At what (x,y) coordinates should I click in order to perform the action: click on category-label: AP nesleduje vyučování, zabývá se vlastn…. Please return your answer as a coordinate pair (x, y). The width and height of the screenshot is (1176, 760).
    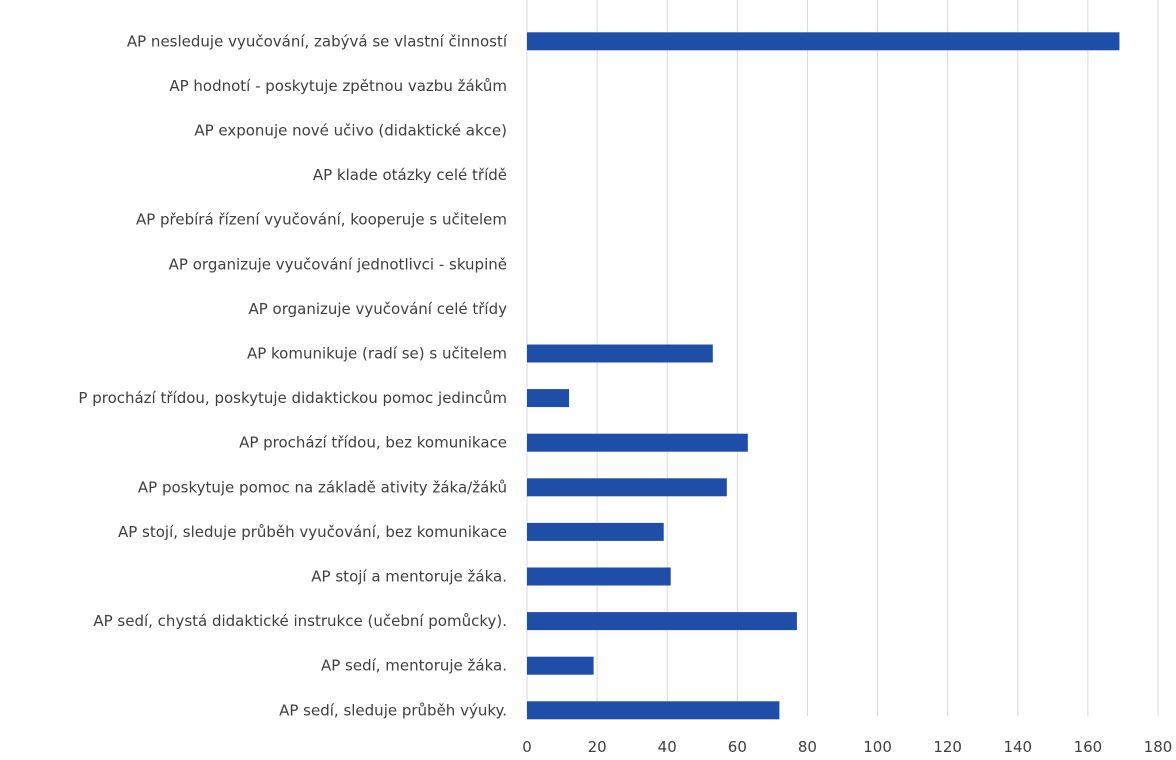
    Looking at the image, I should click on (317, 41).